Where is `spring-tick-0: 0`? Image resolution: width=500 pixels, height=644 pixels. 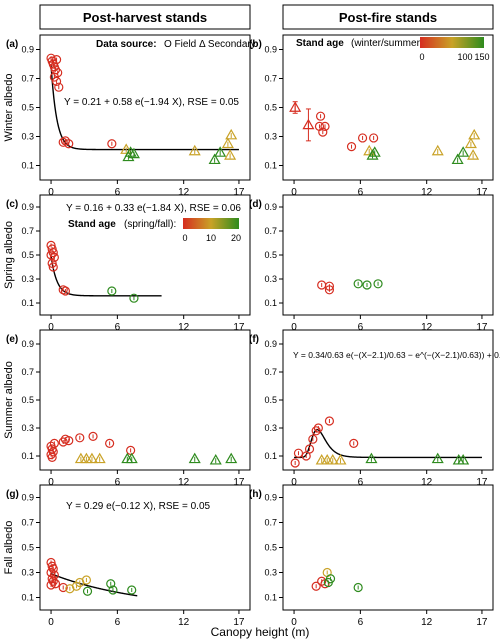
spring-tick-0: 0 is located at coordinates (184, 238).